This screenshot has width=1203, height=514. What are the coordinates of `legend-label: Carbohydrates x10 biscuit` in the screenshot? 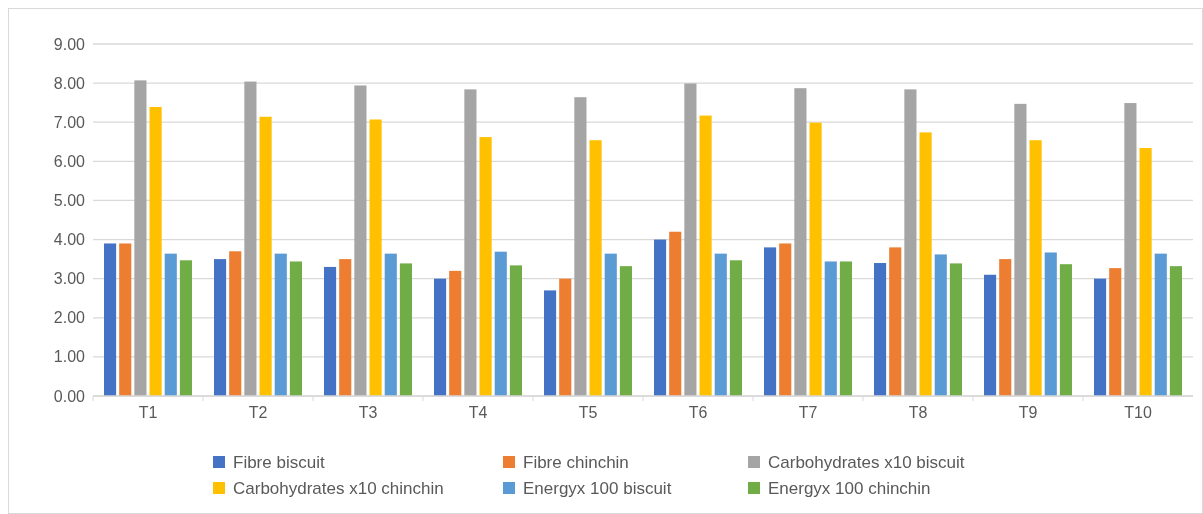 It's located at (866, 462).